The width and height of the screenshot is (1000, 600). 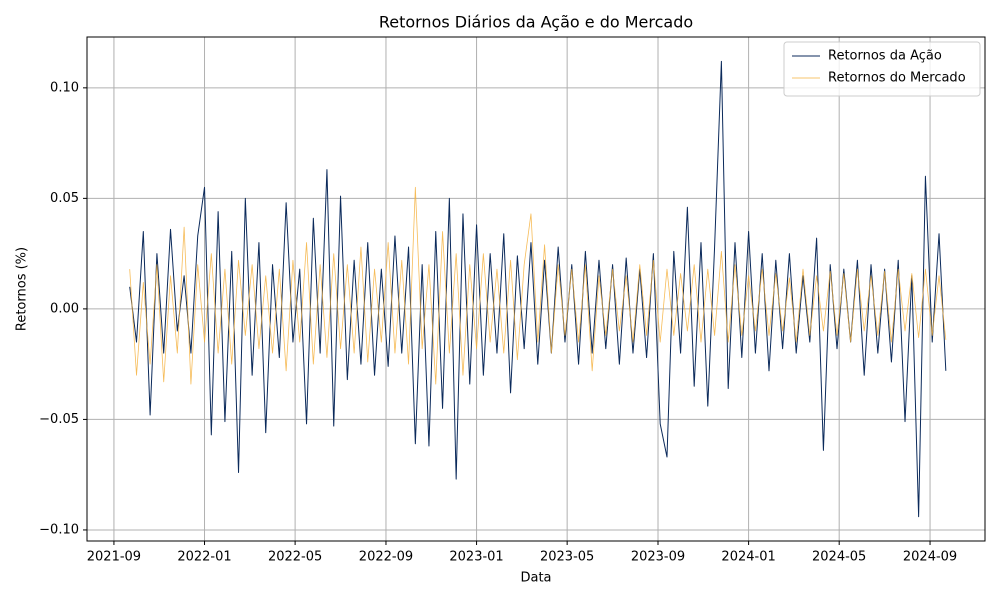 What do you see at coordinates (204, 557) in the screenshot?
I see `x-tick-label: 2022-01` at bounding box center [204, 557].